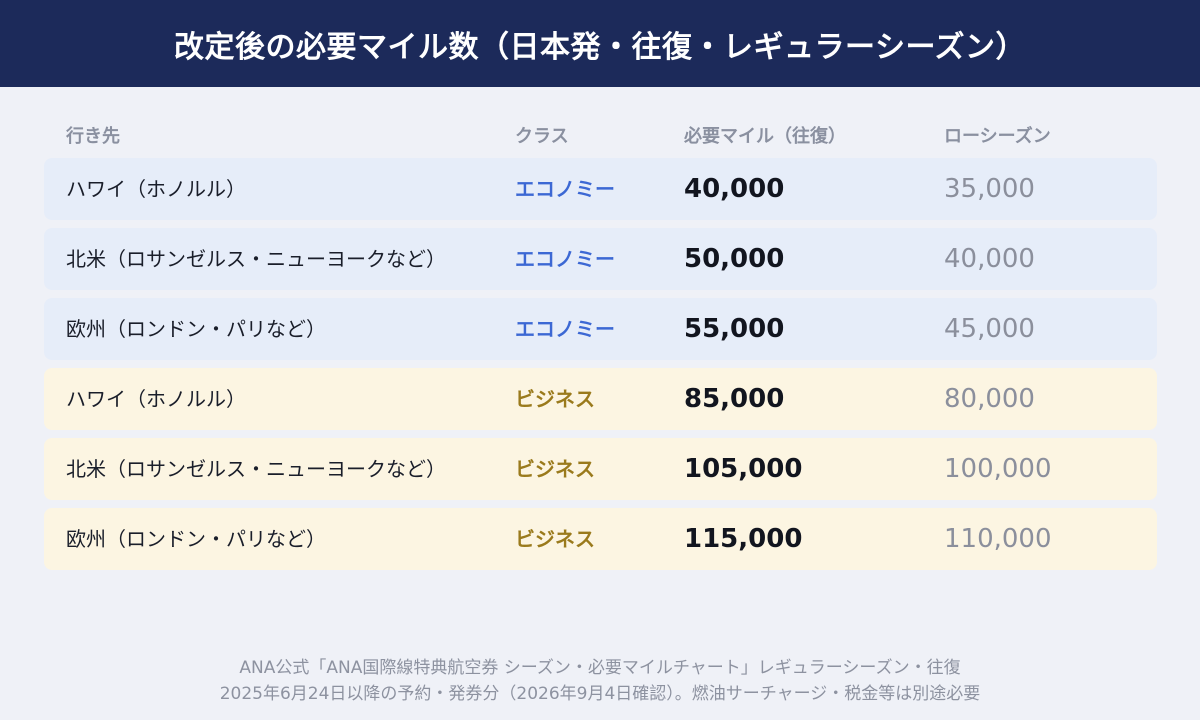  What do you see at coordinates (743, 469) in the screenshot?
I see `required-miles-cell: 105,000` at bounding box center [743, 469].